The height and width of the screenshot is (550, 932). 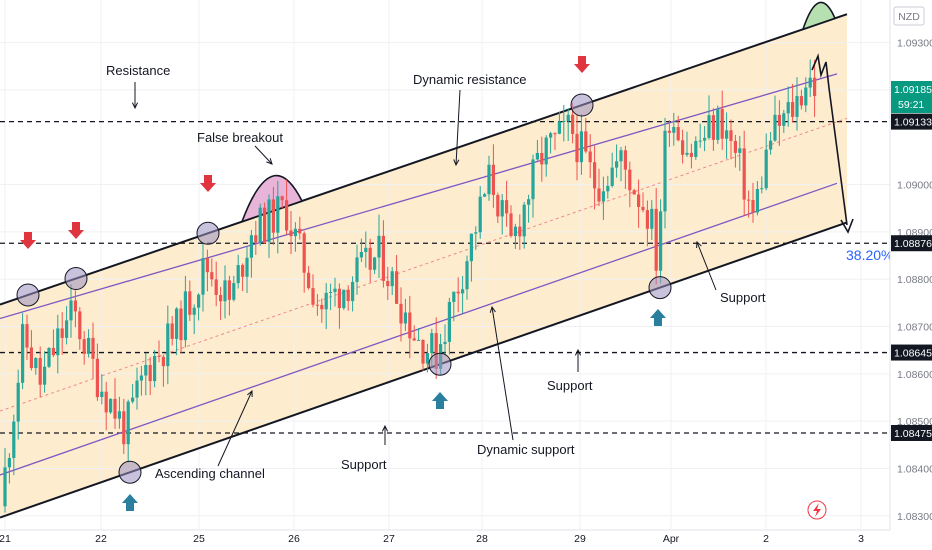 What do you see at coordinates (294, 539) in the screenshot?
I see `time-tick-label: 26` at bounding box center [294, 539].